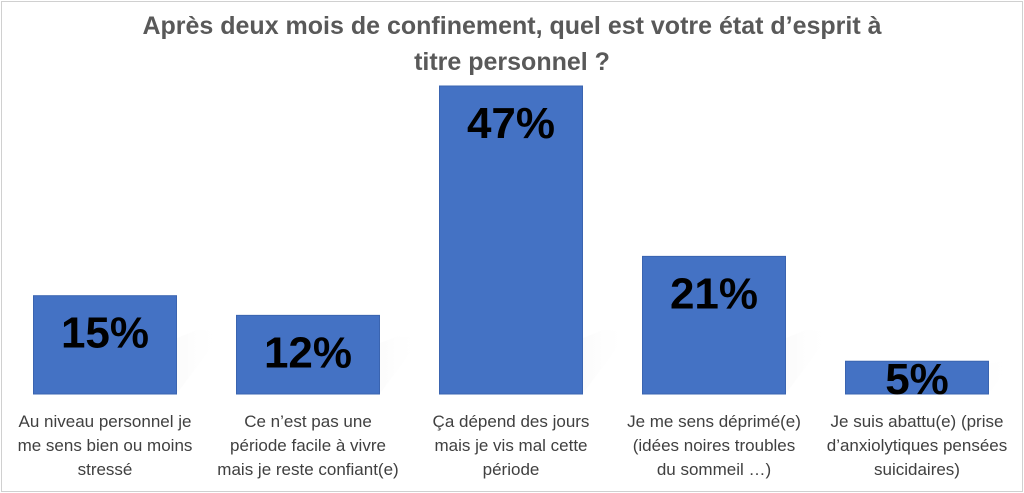 The height and width of the screenshot is (493, 1024). I want to click on bar-value-label-5: 5%, so click(917, 379).